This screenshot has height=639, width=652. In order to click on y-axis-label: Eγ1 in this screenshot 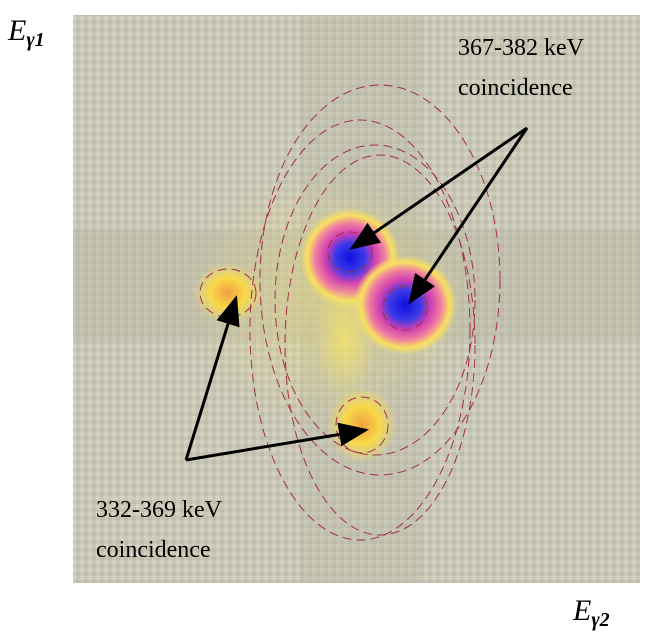, I will do `click(26, 32)`.